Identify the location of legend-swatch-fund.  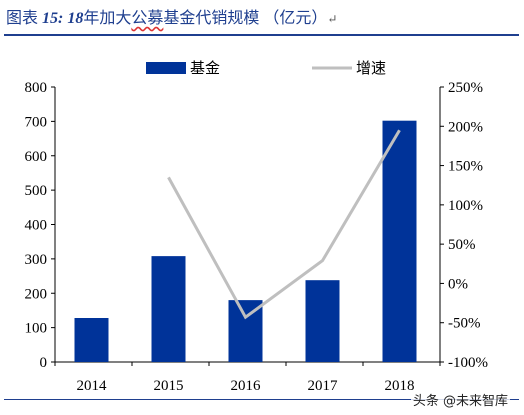
(166, 68).